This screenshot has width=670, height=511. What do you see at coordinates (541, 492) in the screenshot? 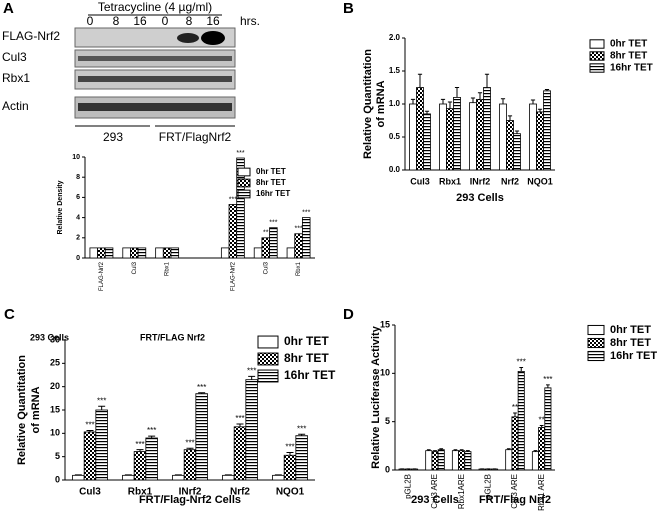
I see `x-tick-label: Rbx1 ARE` at bounding box center [541, 492].